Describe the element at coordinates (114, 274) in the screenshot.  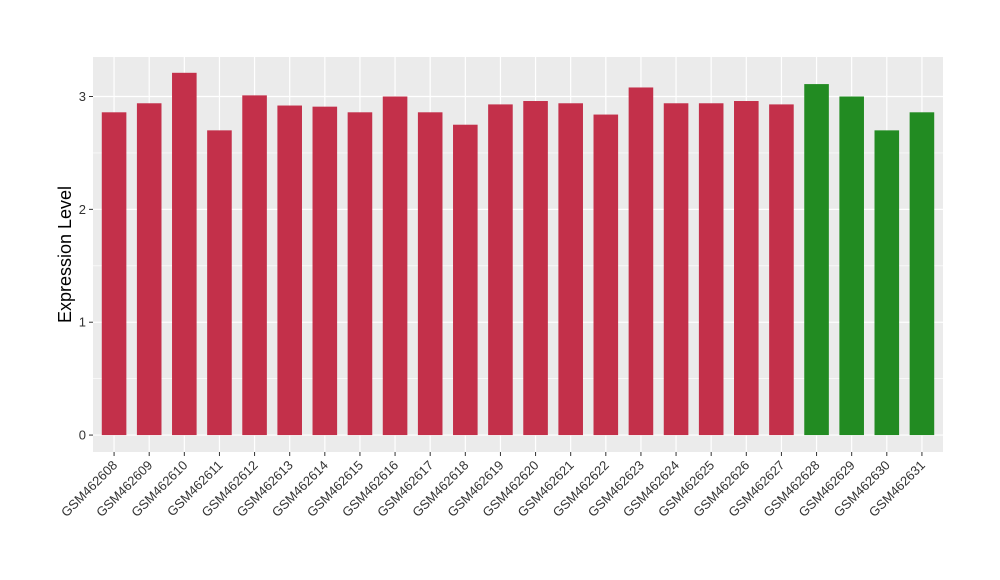
I see `bar-GSM462608` at that location.